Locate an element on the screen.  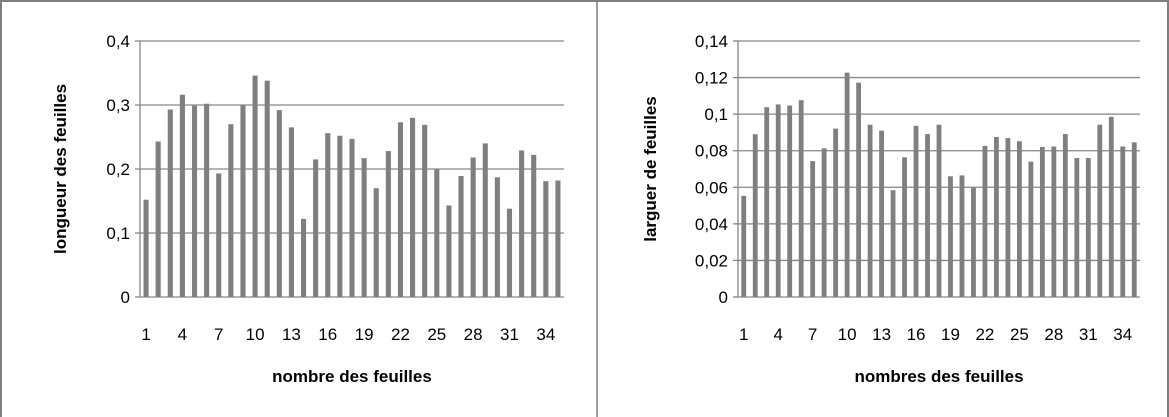
left-y-tick-label: 0 is located at coordinates (125, 297).